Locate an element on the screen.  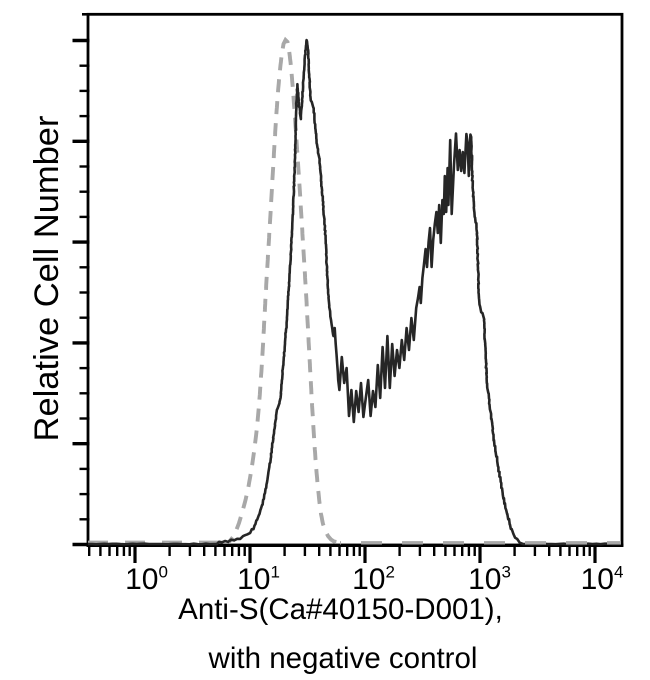
svg-text: with negative control is located at coordinates (343, 658).